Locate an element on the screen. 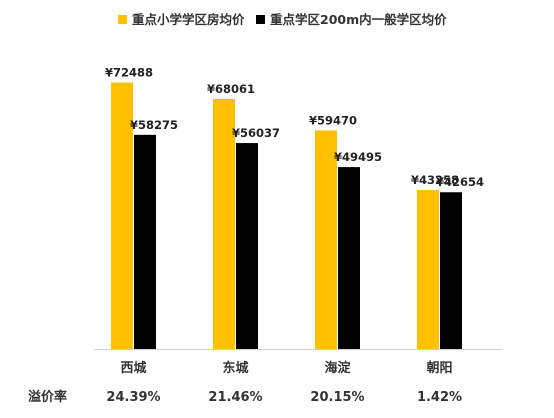 Image resolution: width=554 pixels, height=418 pixels. data-label-nearby-2: ¥56037 is located at coordinates (256, 133).